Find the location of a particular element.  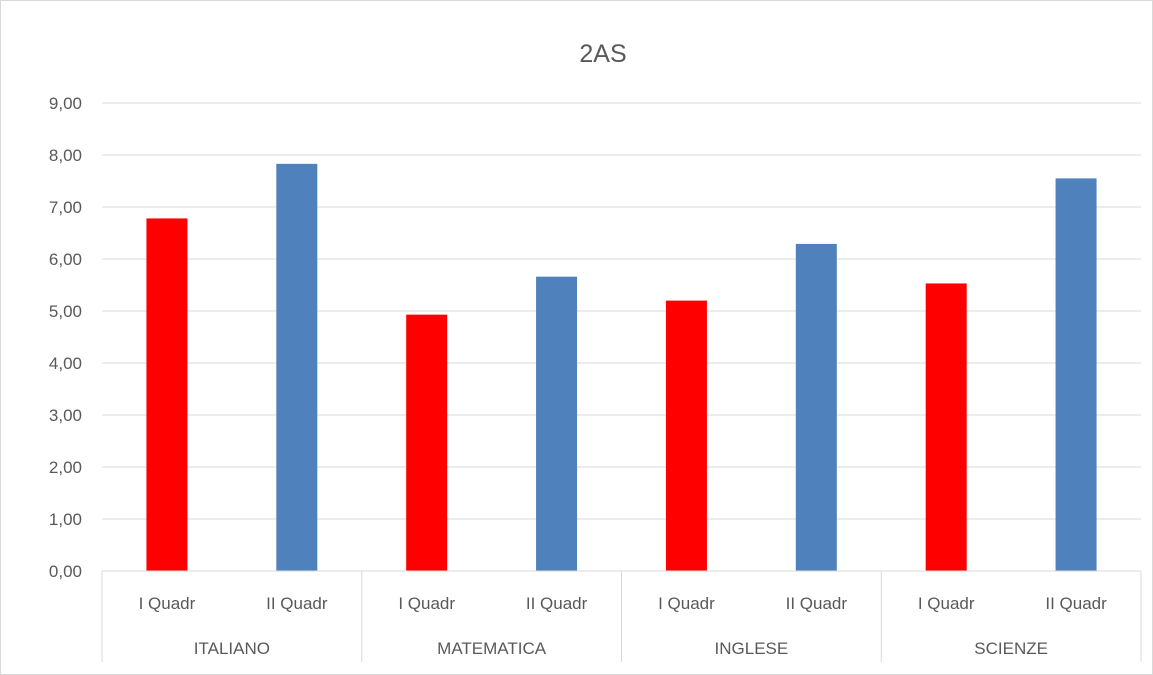

y-tick-label: 3,00 is located at coordinates (65, 415).